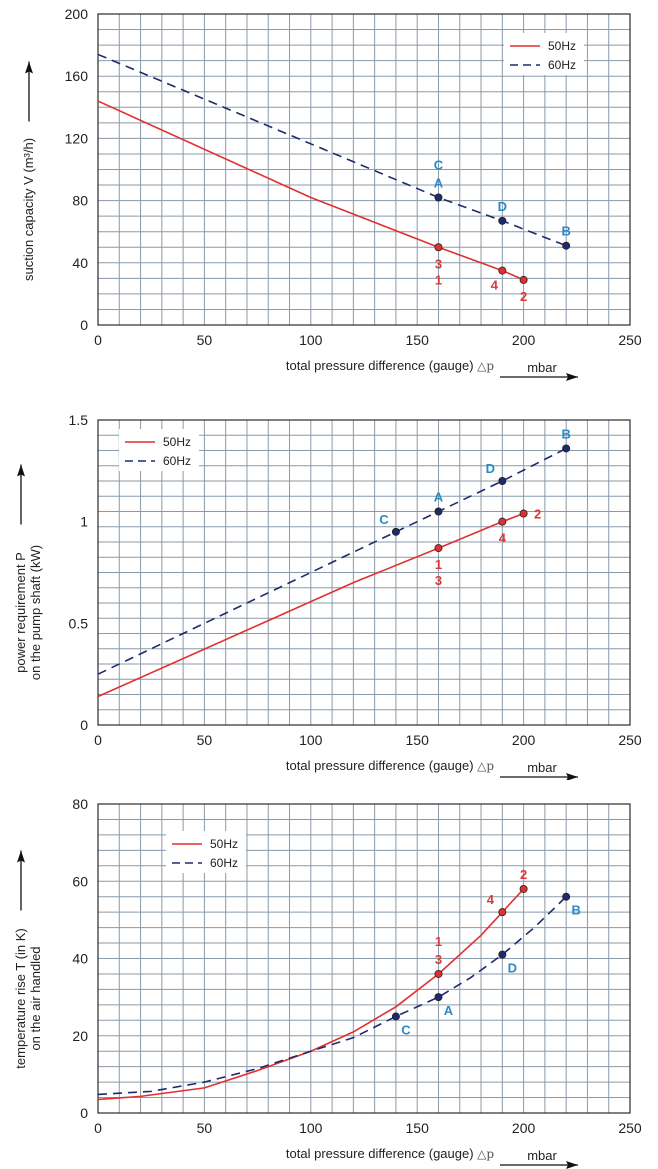  I want to click on y-tick-label: 1, so click(84, 522).